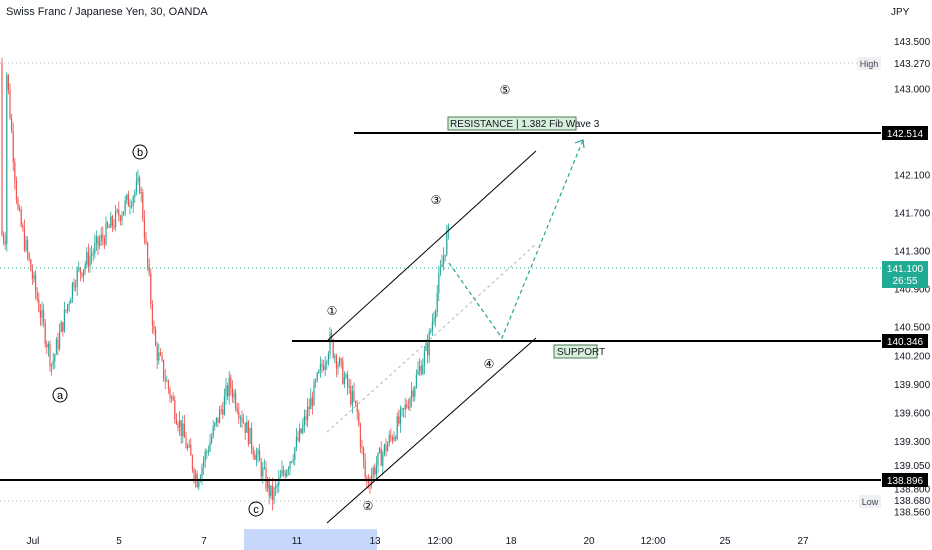 Image resolution: width=932 pixels, height=550 pixels. Describe the element at coordinates (869, 63) in the screenshot. I see `high-tag-bg` at that location.